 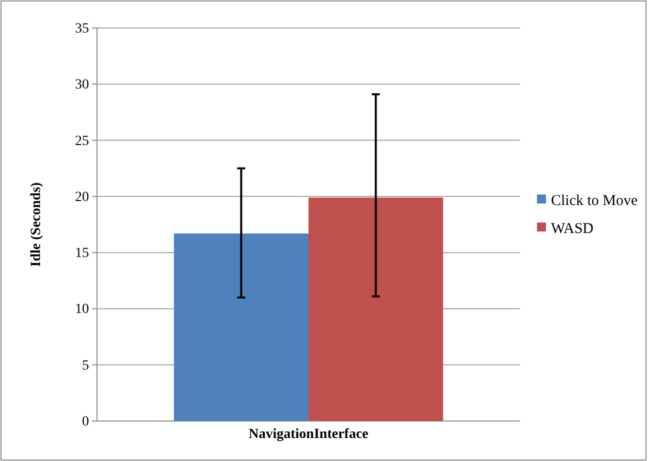 What do you see at coordinates (85, 422) in the screenshot?
I see `y-tick-label: 0` at bounding box center [85, 422].